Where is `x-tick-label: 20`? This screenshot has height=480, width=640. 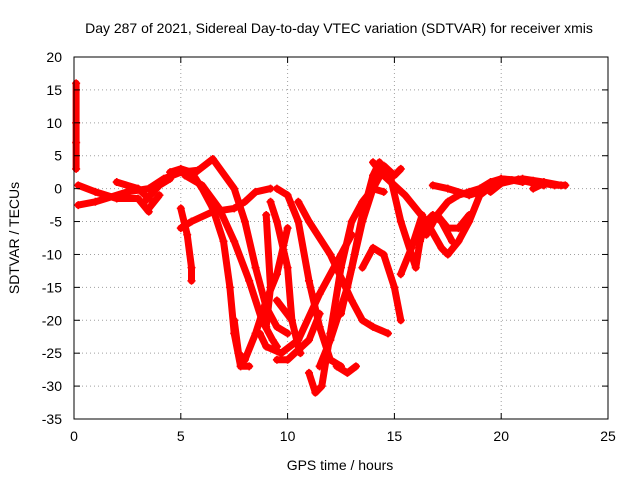
x-tick-label: 20 is located at coordinates (501, 436).